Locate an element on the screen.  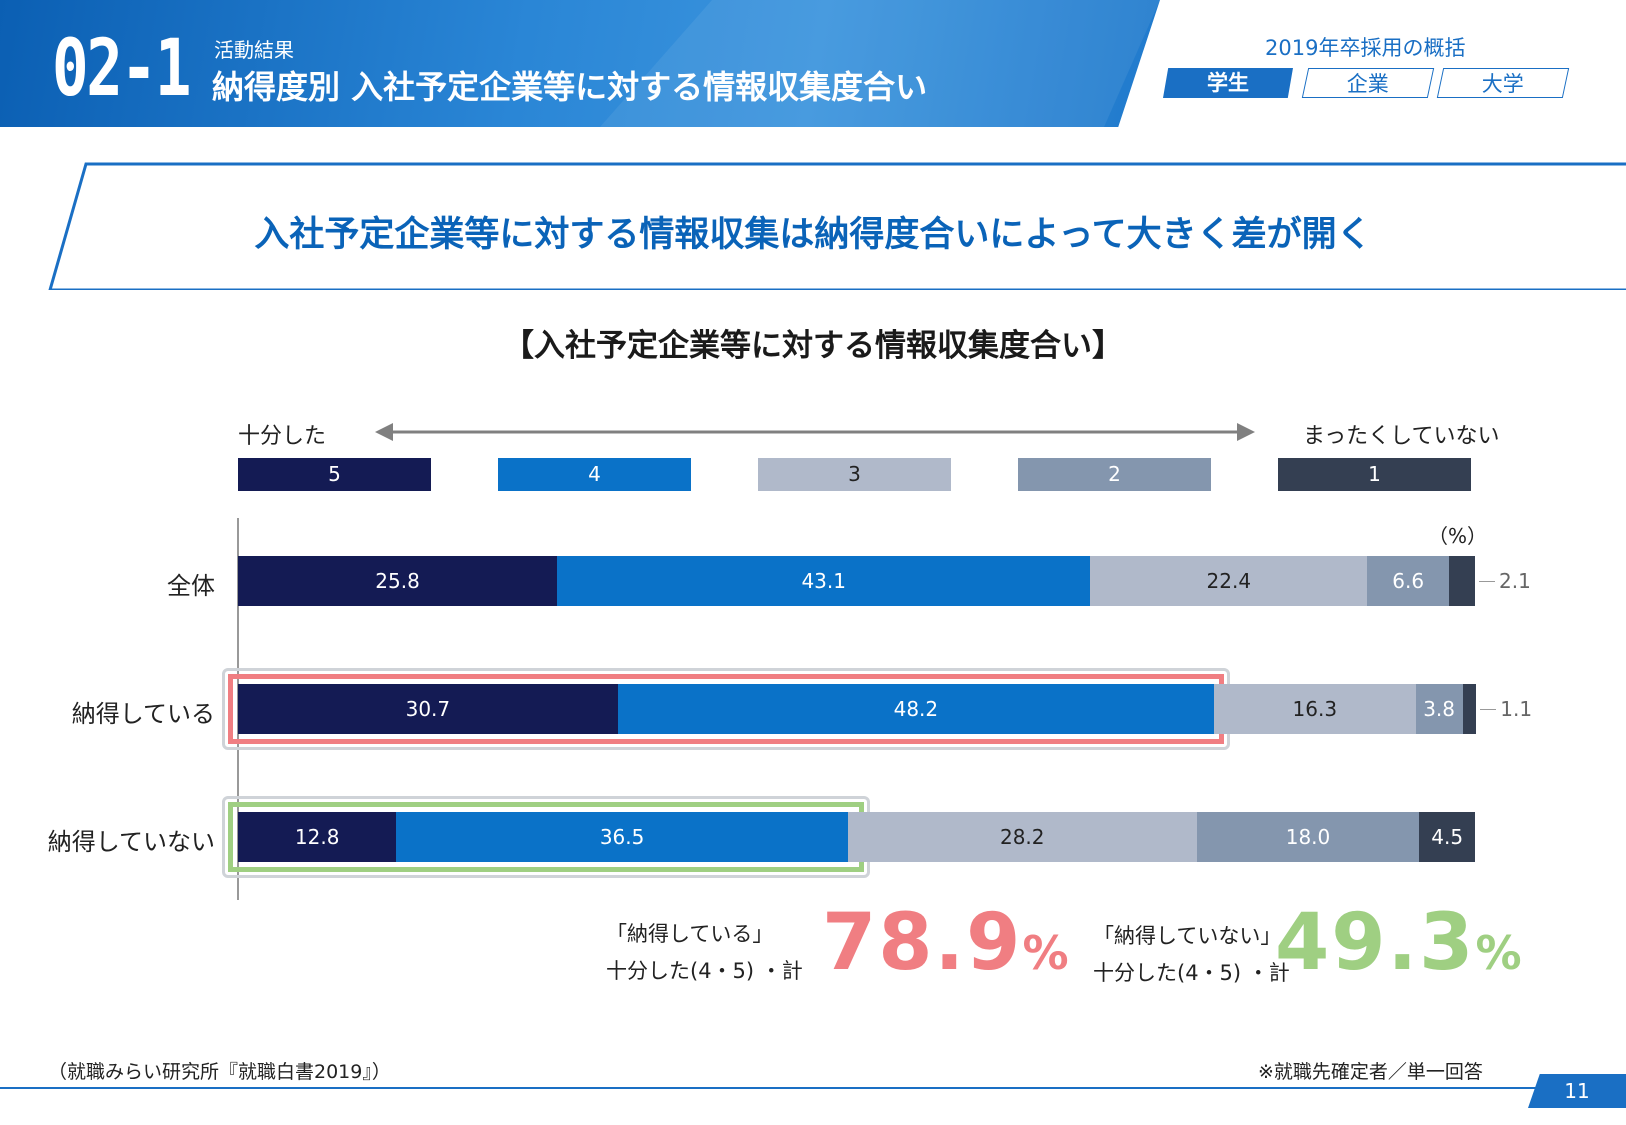
bar-value-label: 6.6 is located at coordinates (1408, 581).